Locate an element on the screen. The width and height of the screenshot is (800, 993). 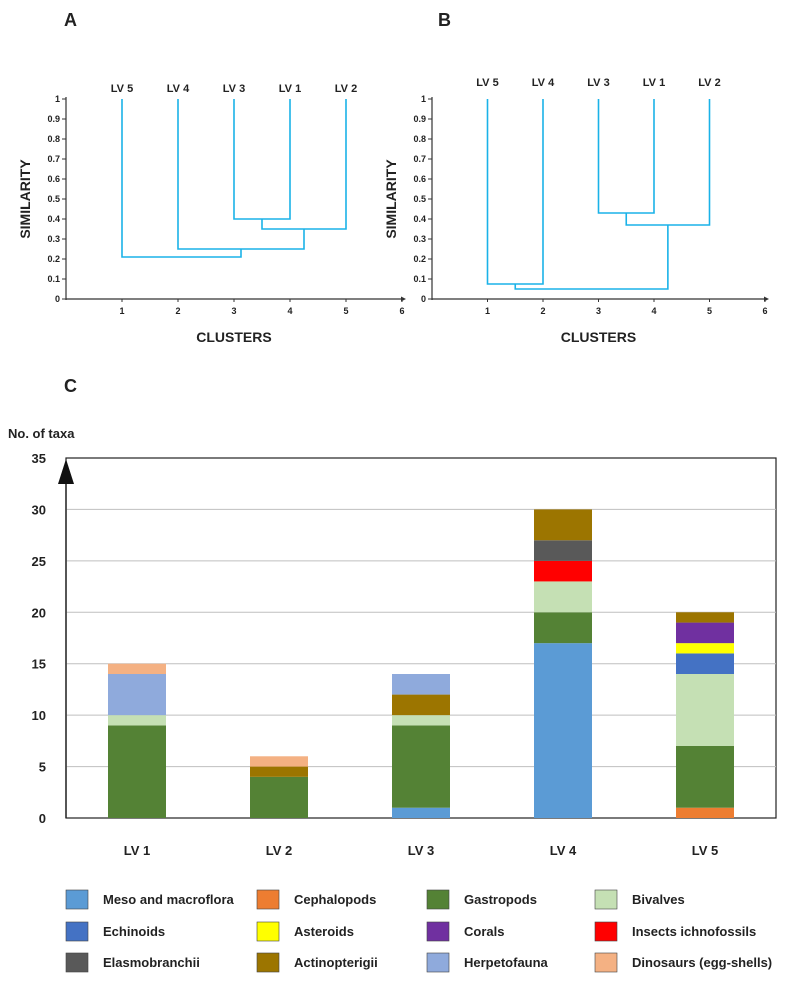
legend-label: Insects ichnofossils is located at coordinates (694, 931).